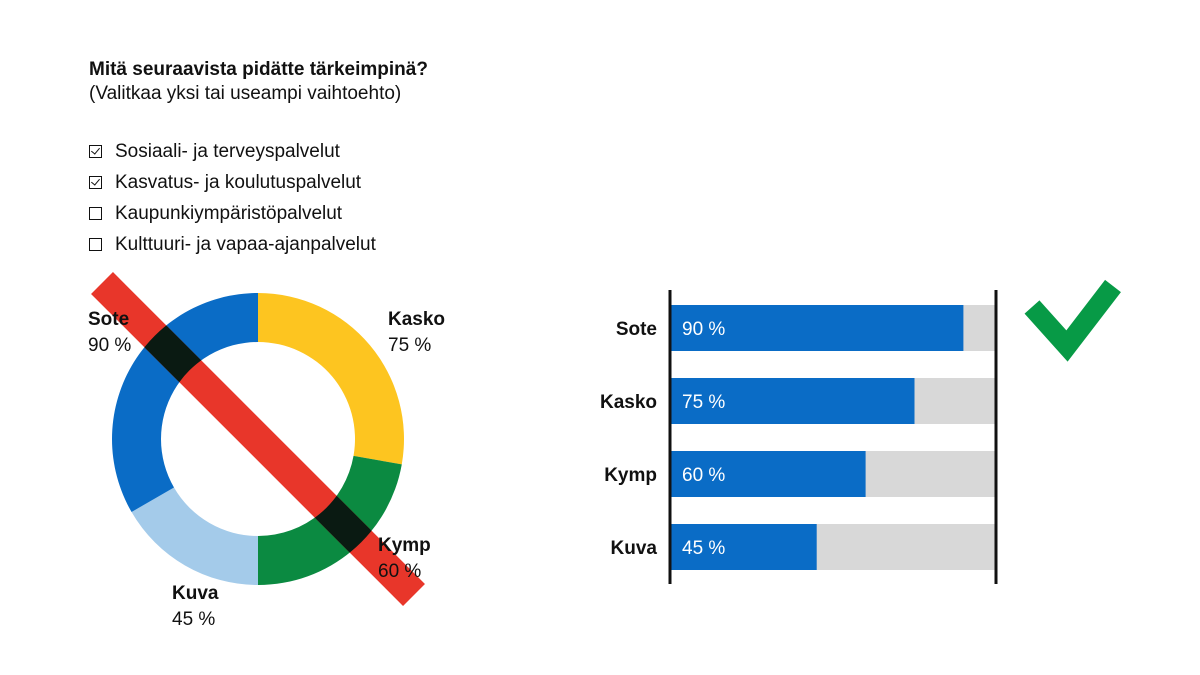 The height and width of the screenshot is (675, 1200). I want to click on bar-category-label: Kymp, so click(630, 475).